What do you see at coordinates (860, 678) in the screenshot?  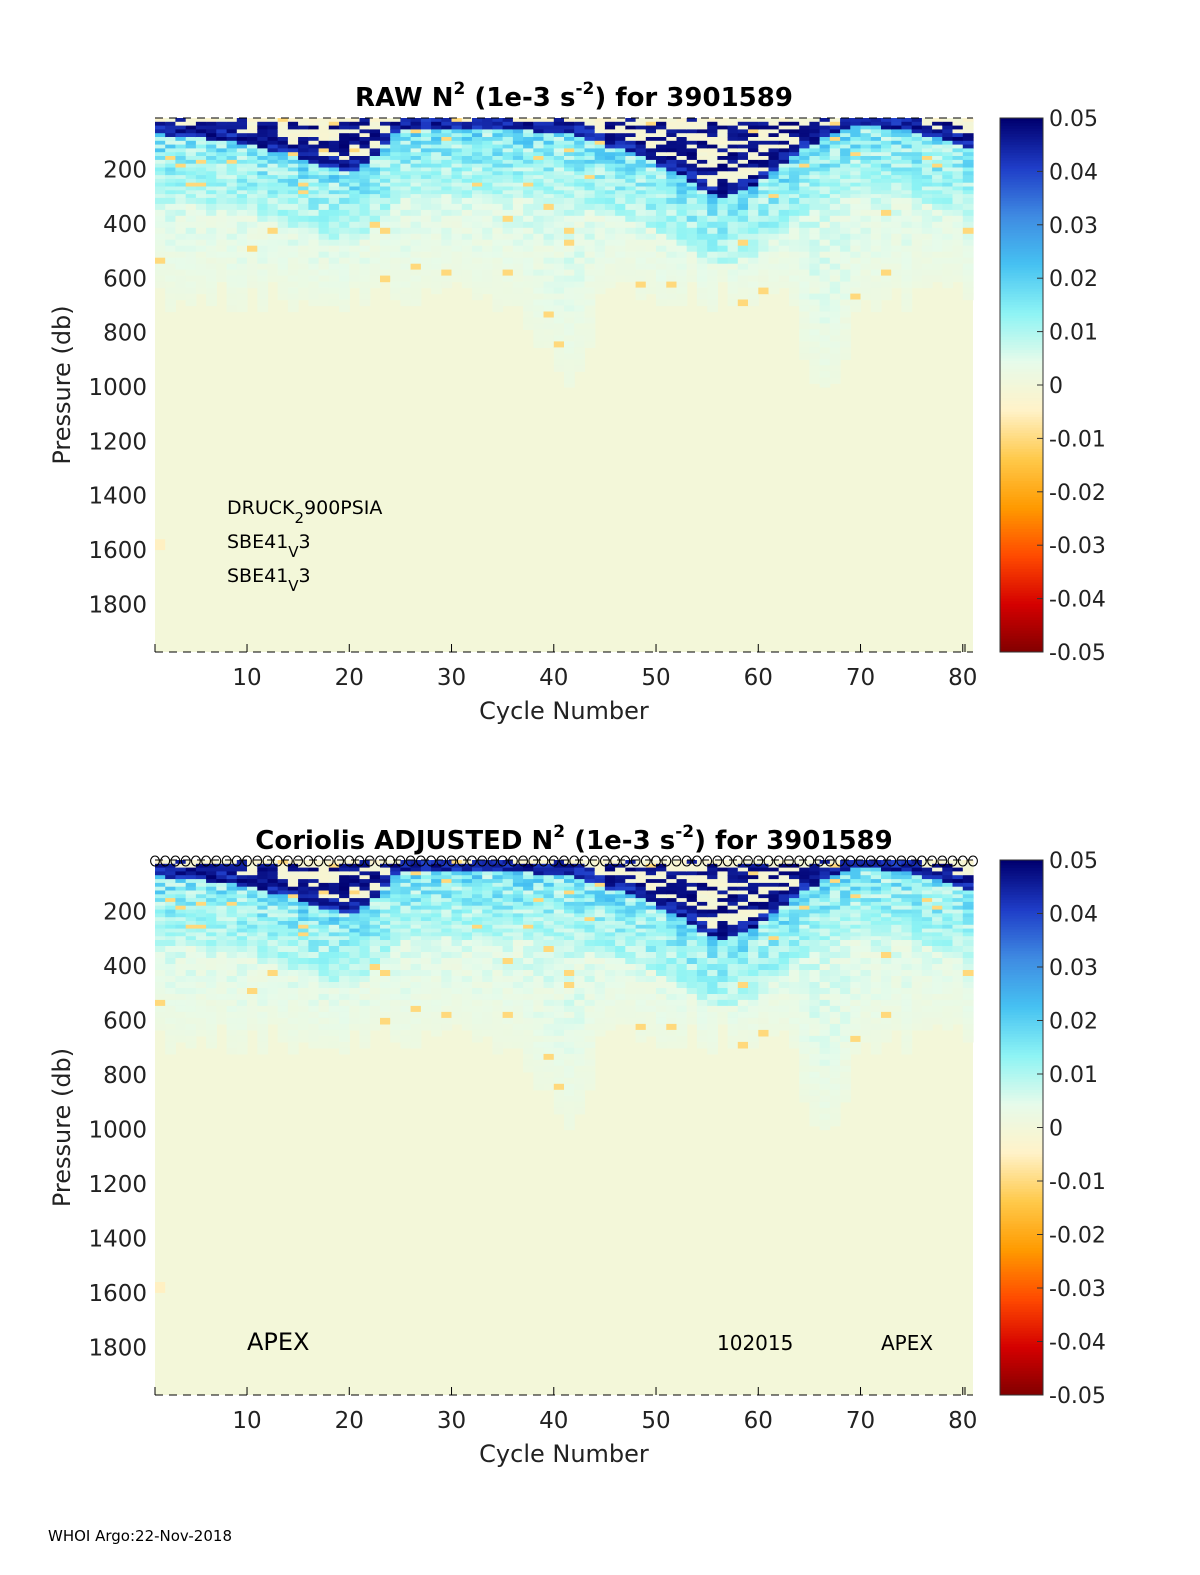 I see `x-tick-label: 70` at bounding box center [860, 678].